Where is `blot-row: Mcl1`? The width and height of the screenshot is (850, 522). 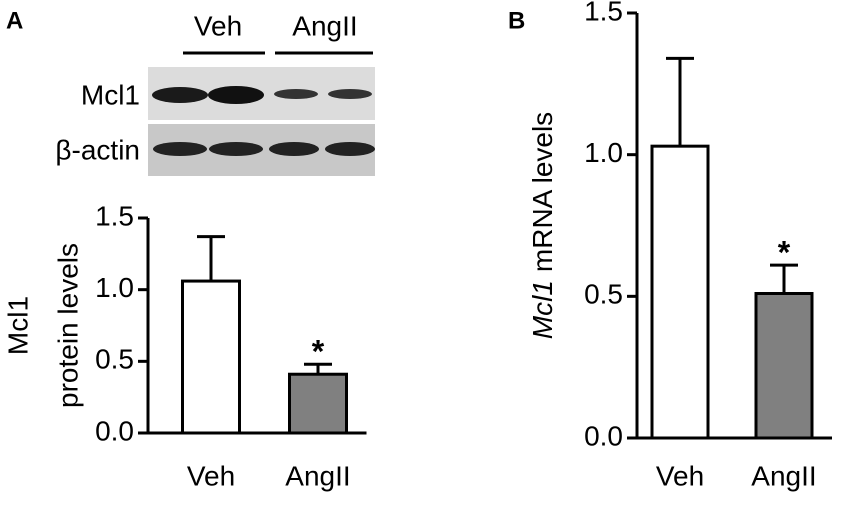
blot-row: Mcl1 is located at coordinates (110, 94).